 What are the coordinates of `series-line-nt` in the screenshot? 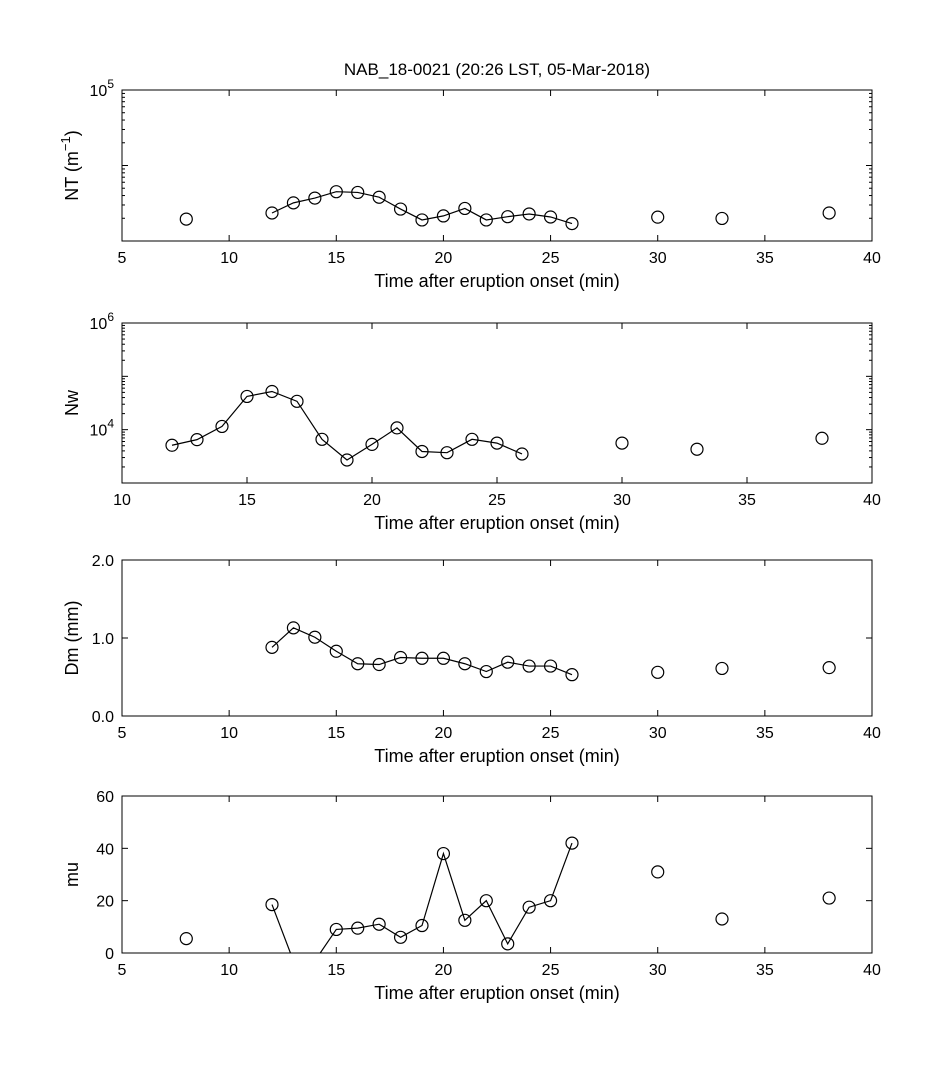 It's located at (422, 208).